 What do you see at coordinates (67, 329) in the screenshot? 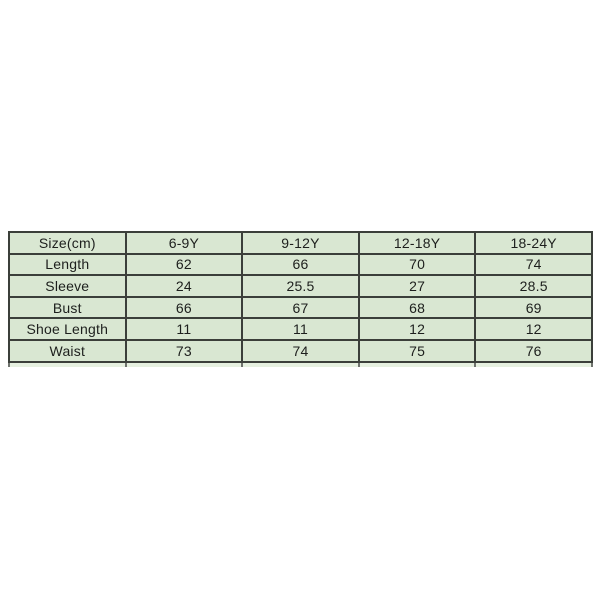
I see `row-label: Shoe Length` at bounding box center [67, 329].